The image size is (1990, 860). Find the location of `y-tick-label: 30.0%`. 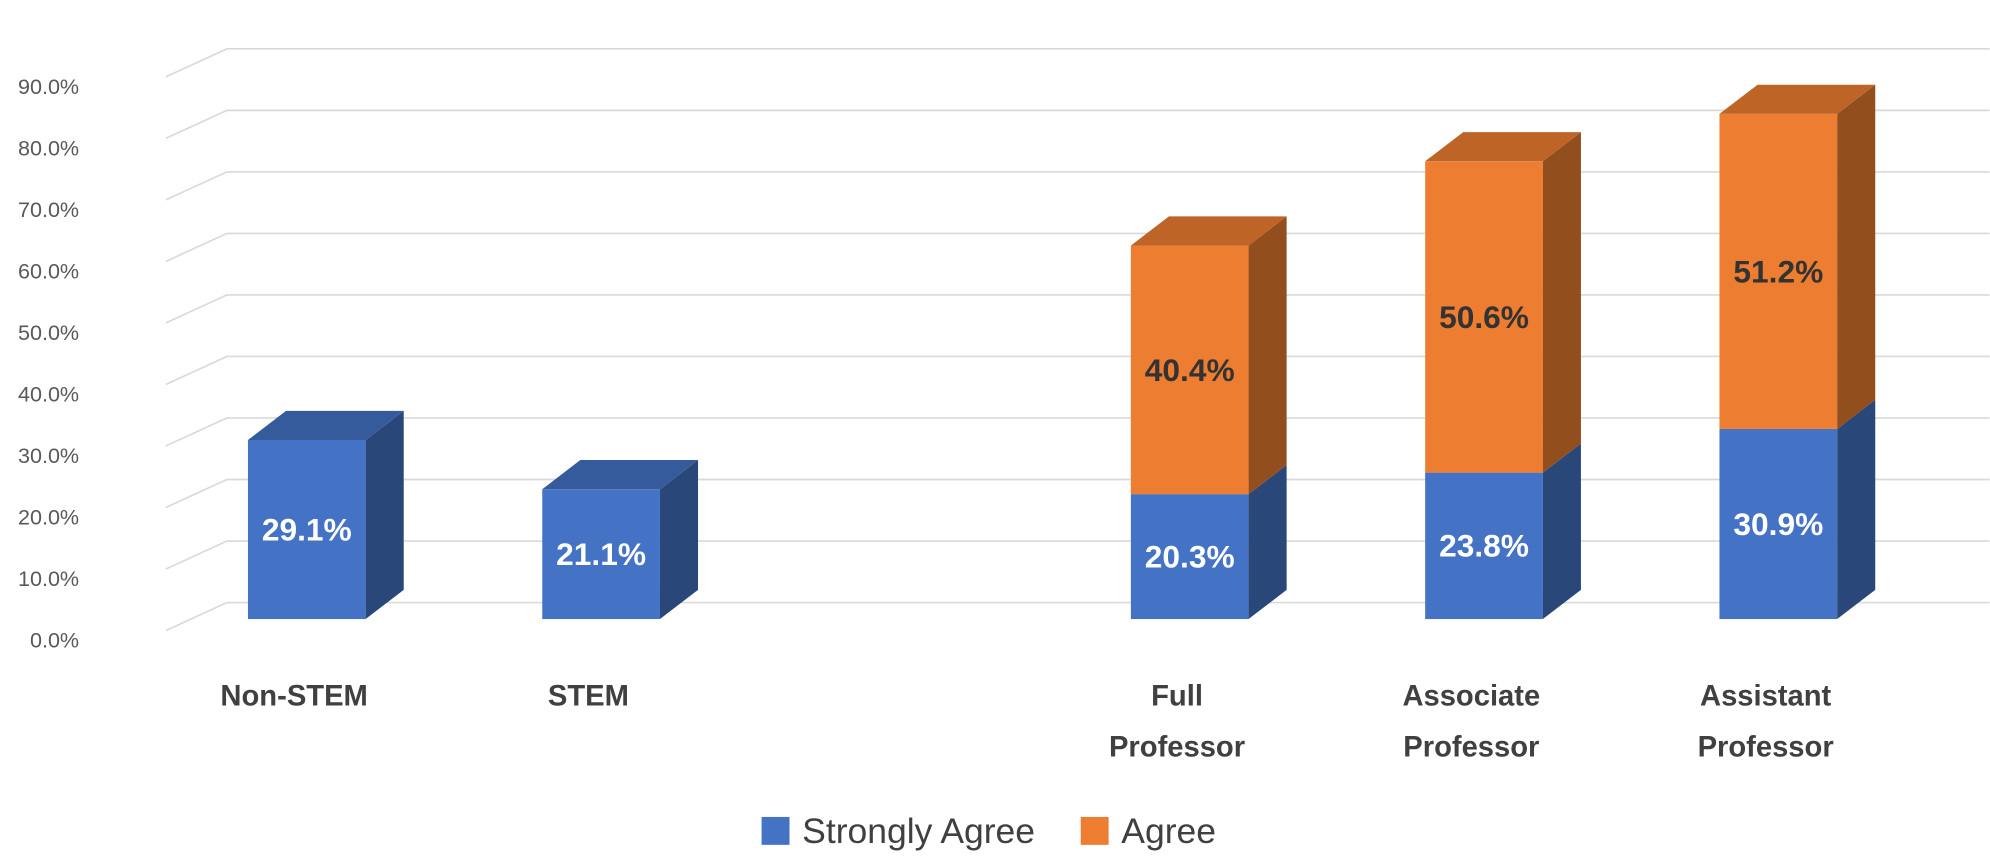

y-tick-label: 30.0% is located at coordinates (48, 455).